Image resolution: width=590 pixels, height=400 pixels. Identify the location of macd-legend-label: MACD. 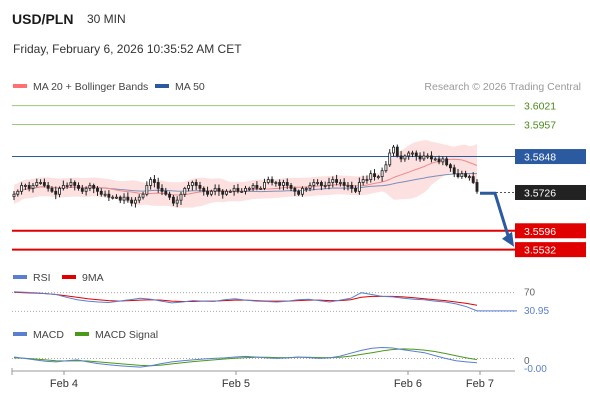
(48, 335).